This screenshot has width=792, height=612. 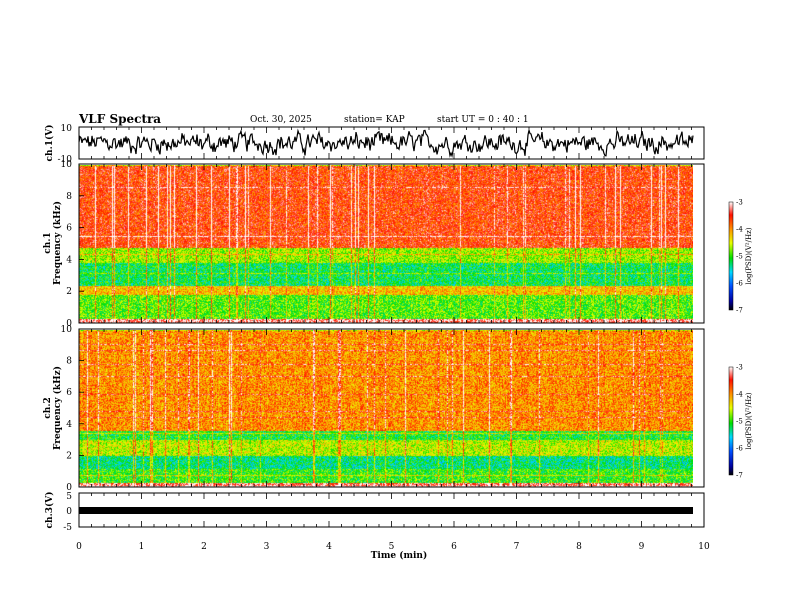 I want to click on time-xtick-label: 7, so click(x=517, y=547).